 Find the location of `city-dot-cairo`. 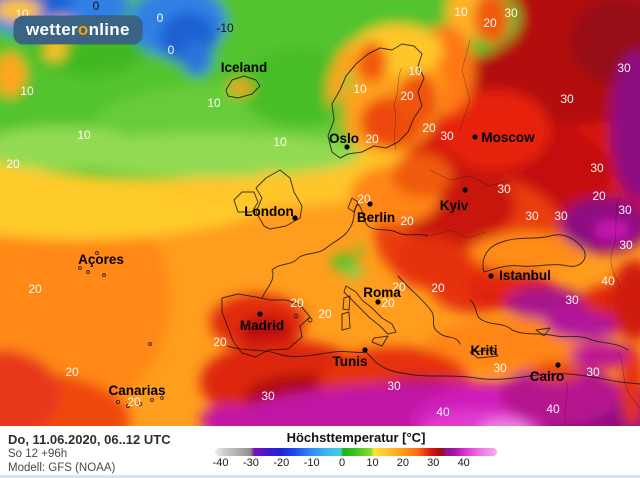

city-dot-cairo is located at coordinates (558, 365).